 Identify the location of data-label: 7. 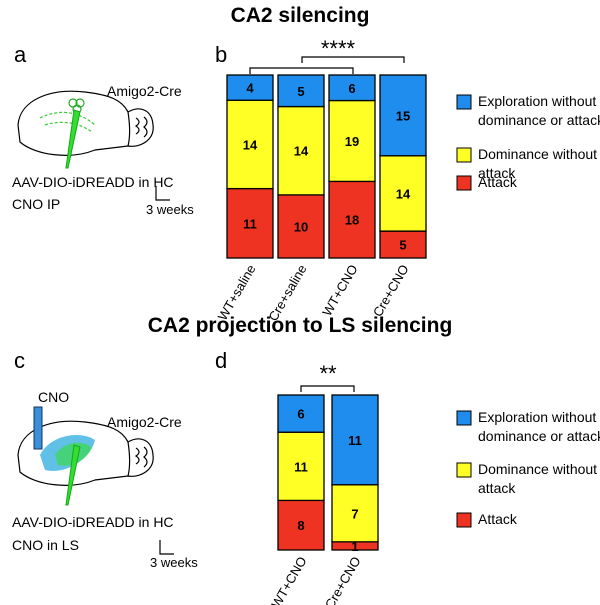
(354, 513).